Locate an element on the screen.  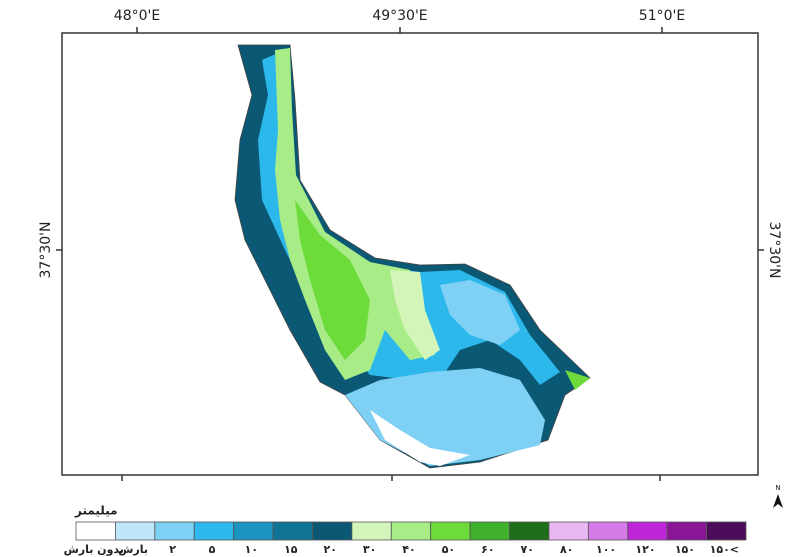
legend-label: ۱۰ is located at coordinates (251, 549).